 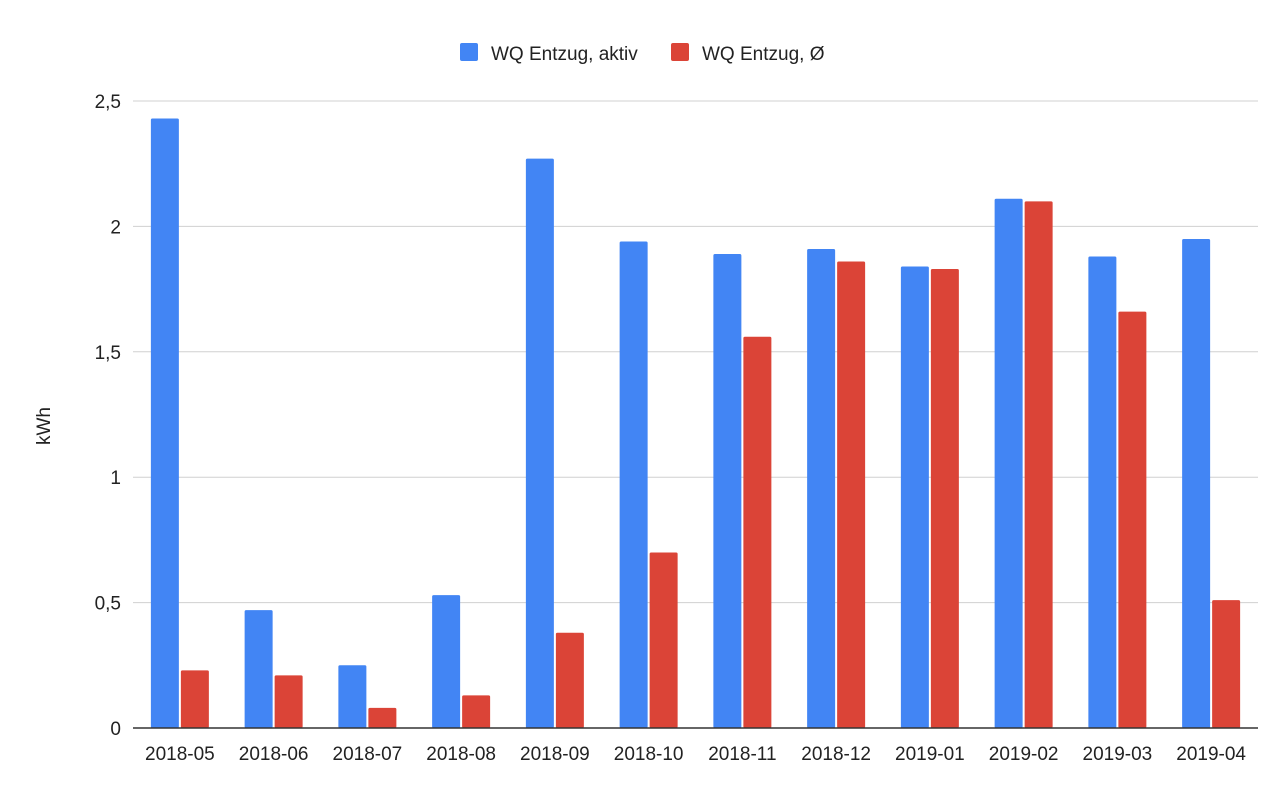 What do you see at coordinates (1118, 754) in the screenshot?
I see `x-tick-label: 2019-03` at bounding box center [1118, 754].